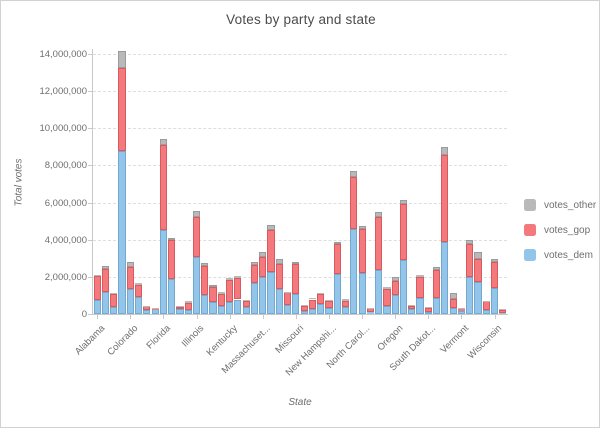  Describe the element at coordinates (370, 308) in the screenshot. I see `bar-North Dakota-votes_other` at that location.